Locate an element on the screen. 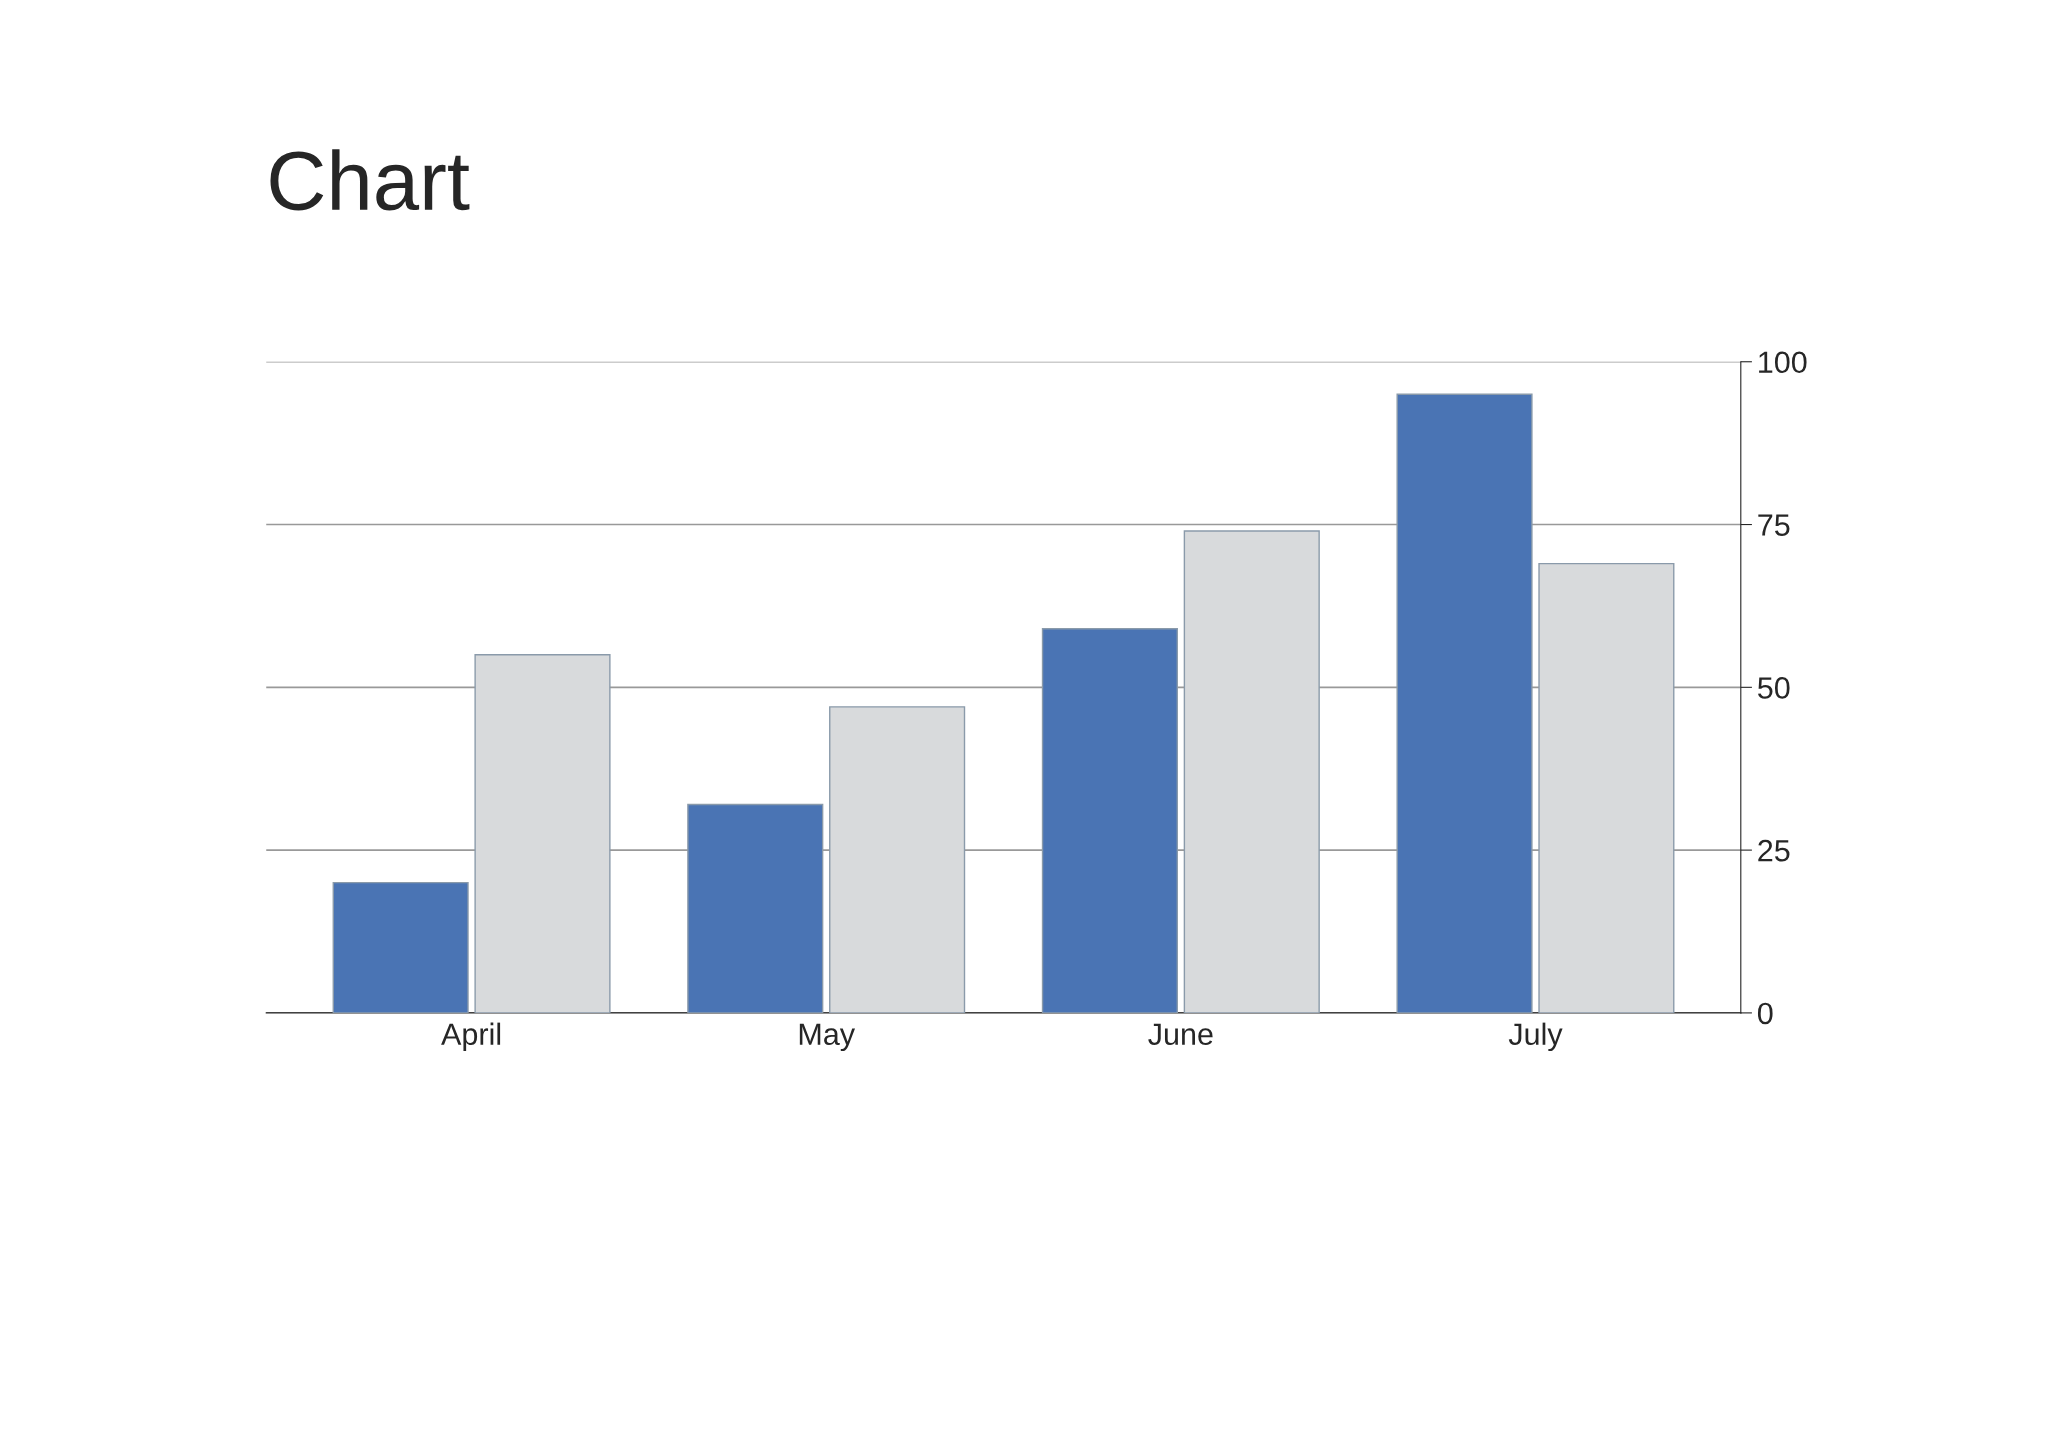 The image size is (2048, 1447). x-tick-label: May is located at coordinates (827, 1037).